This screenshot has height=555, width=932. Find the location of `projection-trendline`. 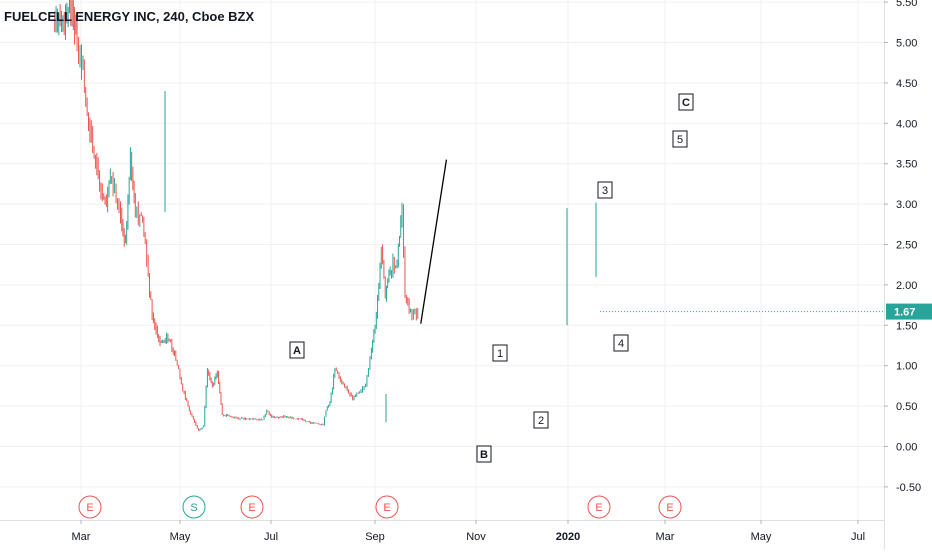

projection-trendline is located at coordinates (434, 241).